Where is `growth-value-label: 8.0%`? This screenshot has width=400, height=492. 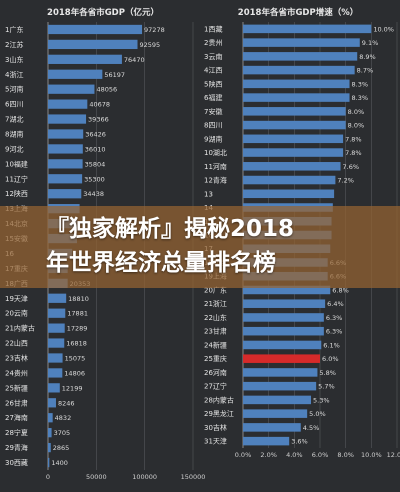 growth-value-label: 8.0% is located at coordinates (356, 112).